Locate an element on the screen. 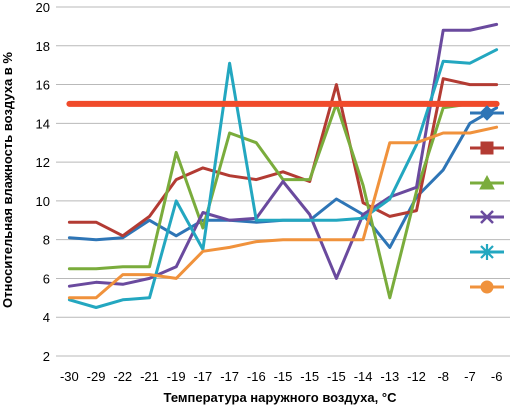 The height and width of the screenshot is (408, 516). x-tick-label: -7 is located at coordinates (470, 376).